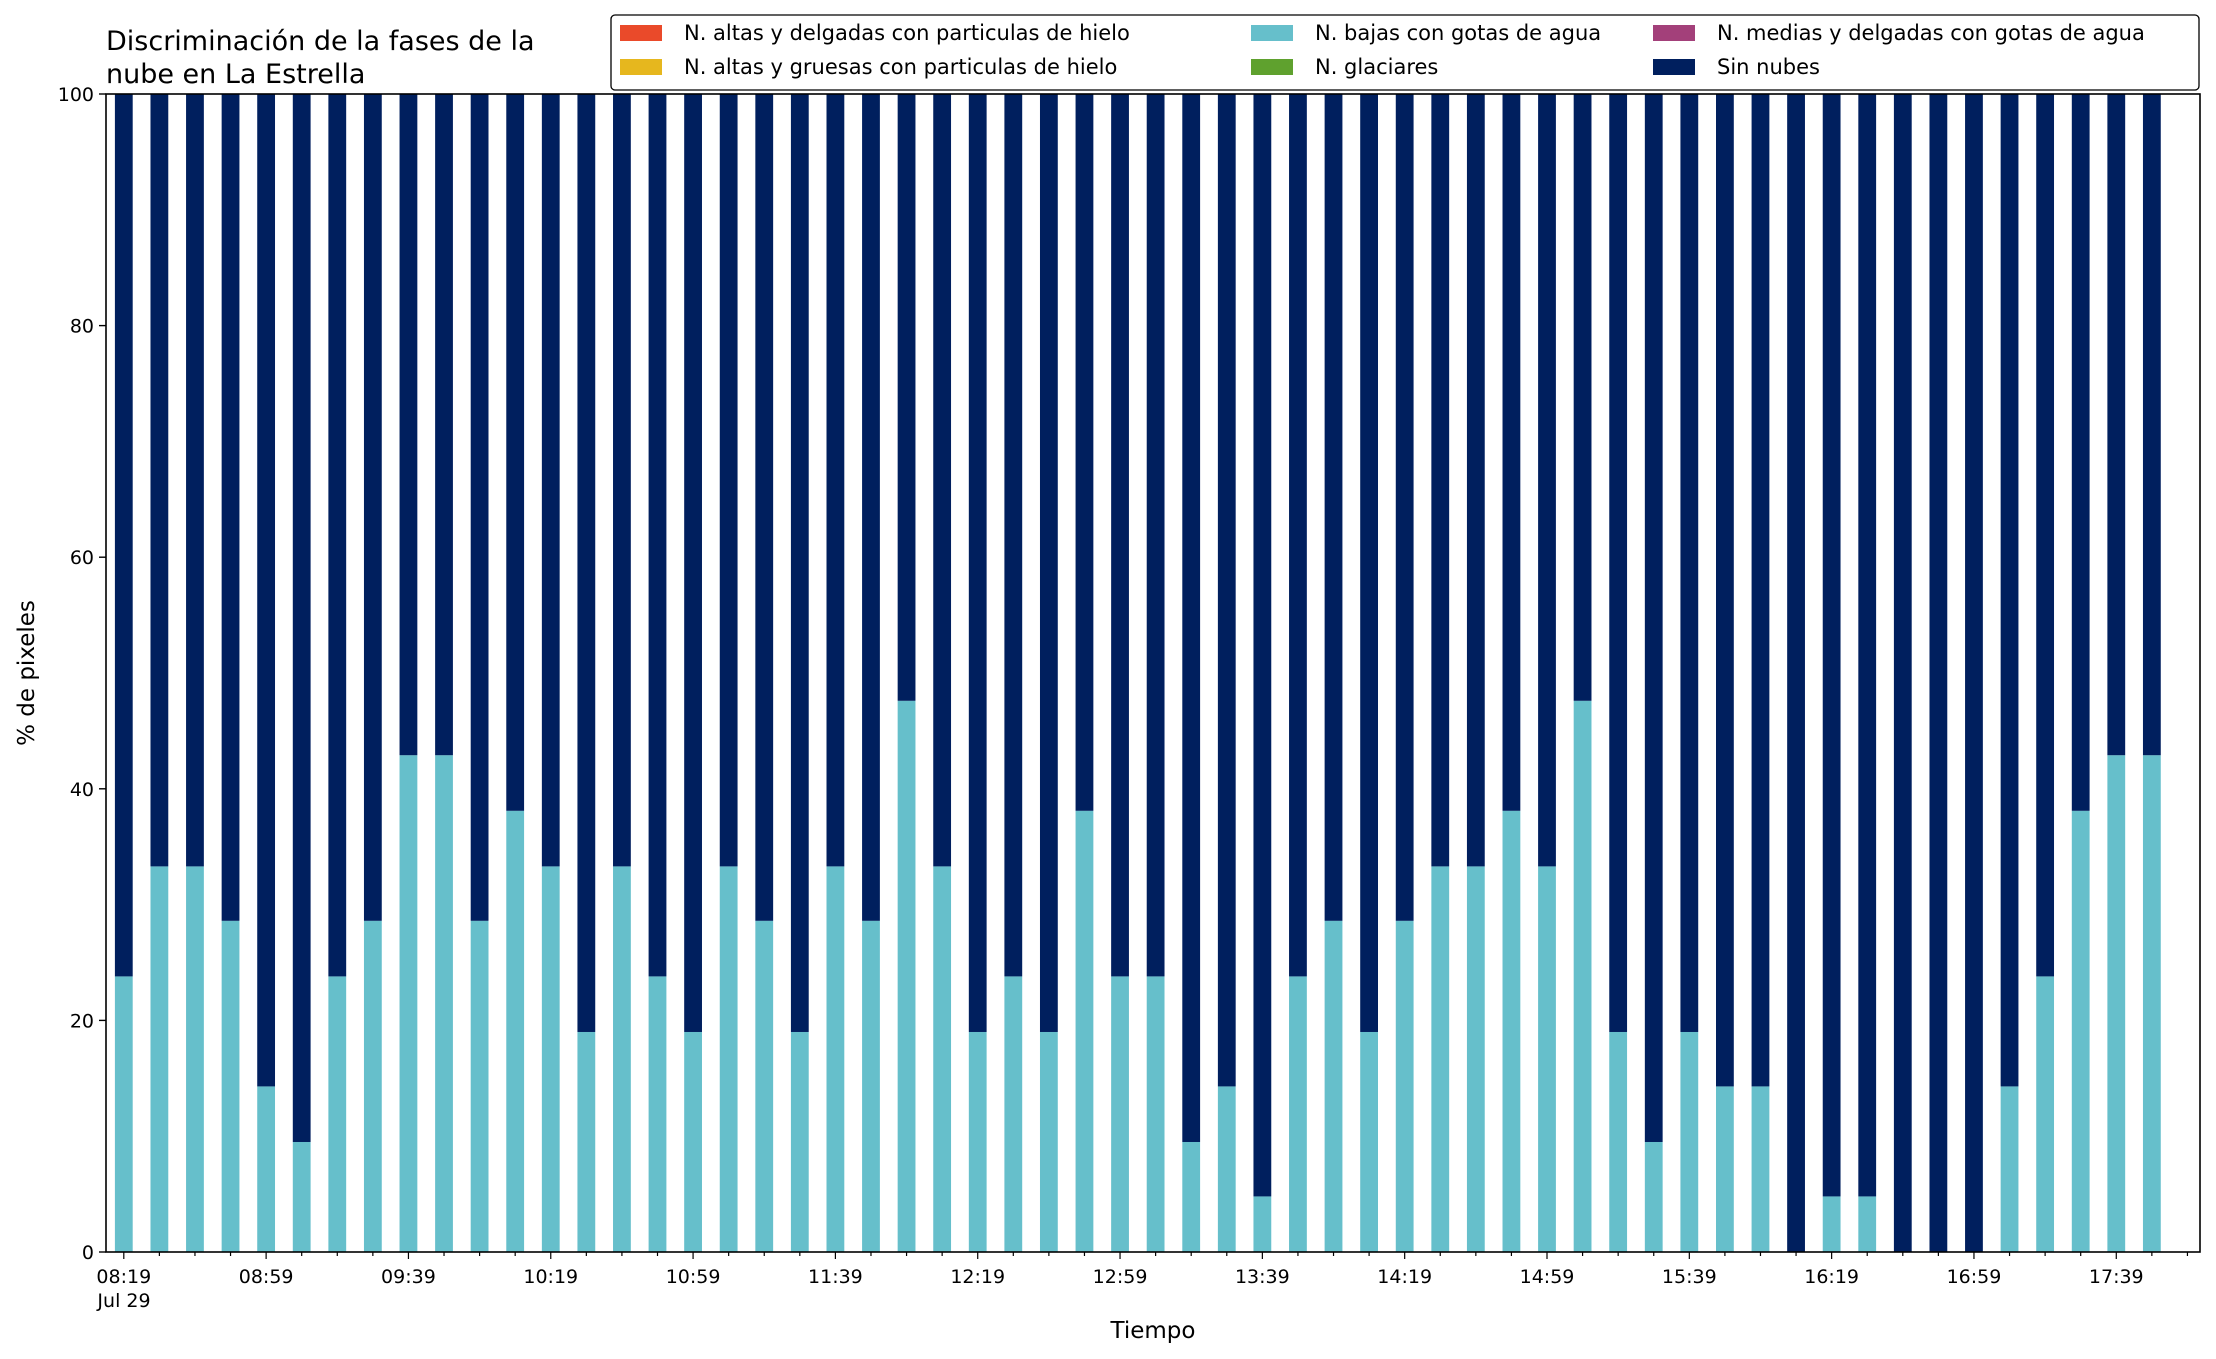 This screenshot has height=1359, width=2216. Describe the element at coordinates (320, 41) in the screenshot. I see `chart-title-line-1: Discriminación de la fases de la` at that location.